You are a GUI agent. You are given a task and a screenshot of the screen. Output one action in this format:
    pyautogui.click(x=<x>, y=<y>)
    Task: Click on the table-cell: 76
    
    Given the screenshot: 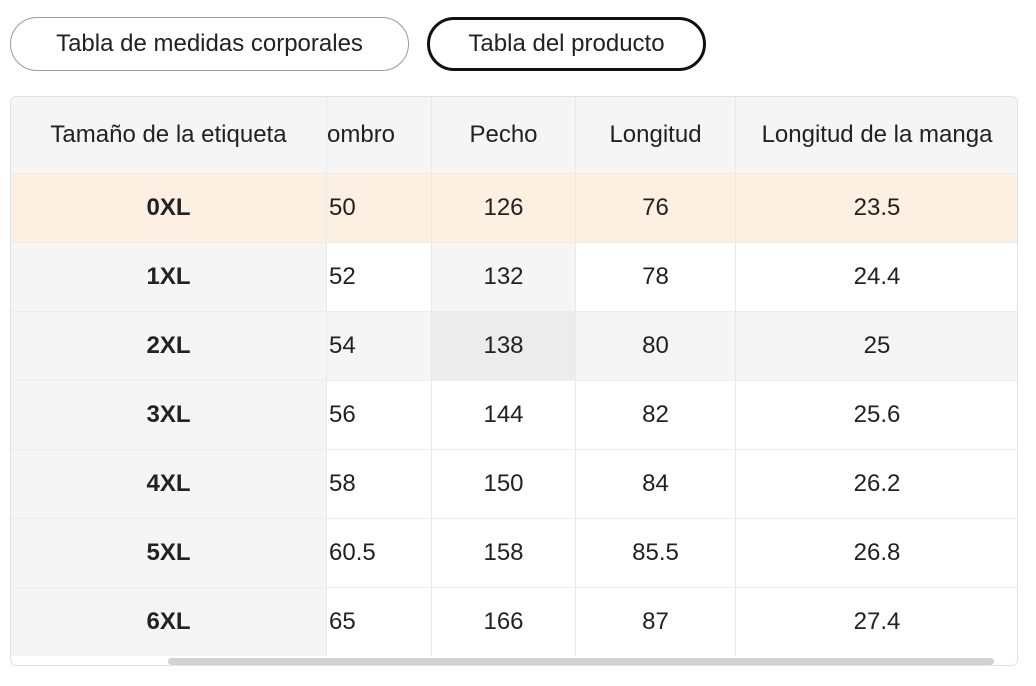 What is the action you would take?
    pyautogui.click(x=656, y=208)
    